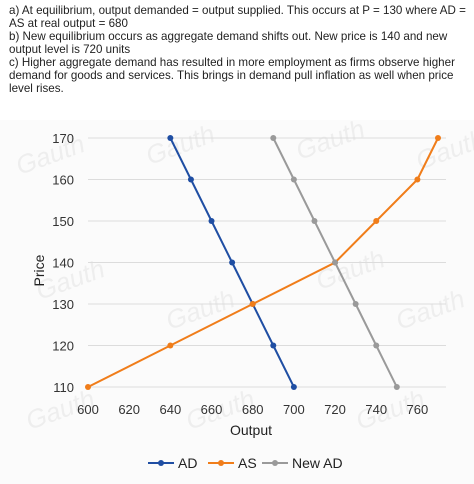  Describe the element at coordinates (247, 463) in the screenshot. I see `legend-label-as: AS` at that location.